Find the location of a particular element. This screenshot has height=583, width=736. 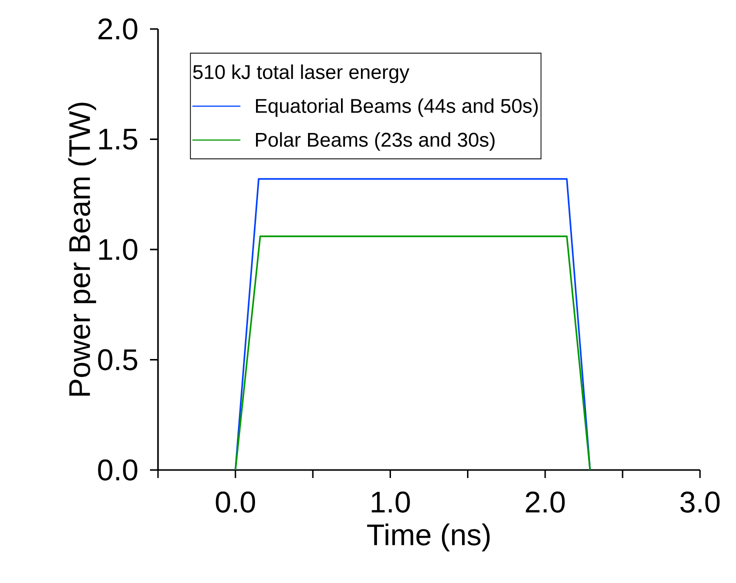

y-tick-label: 2.0 is located at coordinates (118, 29).